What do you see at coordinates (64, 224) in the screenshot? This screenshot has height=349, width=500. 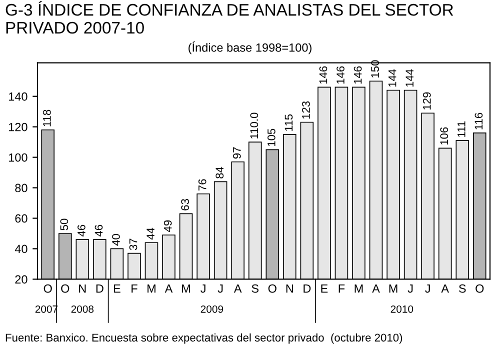 I see `data-label: 50` at bounding box center [64, 224].